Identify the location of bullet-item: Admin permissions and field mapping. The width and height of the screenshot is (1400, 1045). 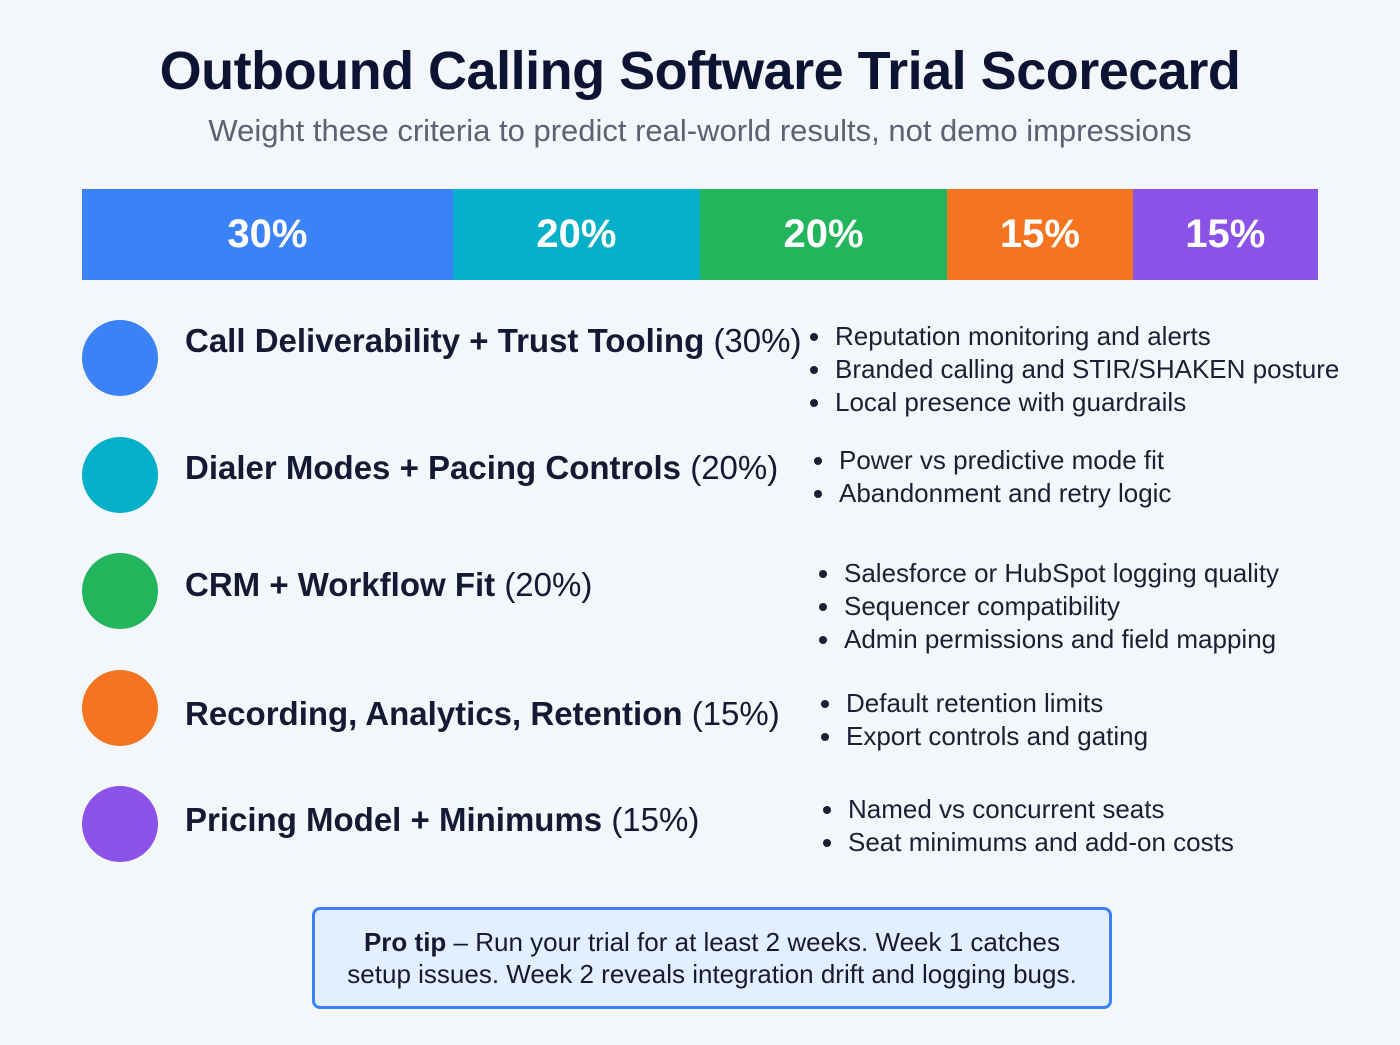
(1047, 639).